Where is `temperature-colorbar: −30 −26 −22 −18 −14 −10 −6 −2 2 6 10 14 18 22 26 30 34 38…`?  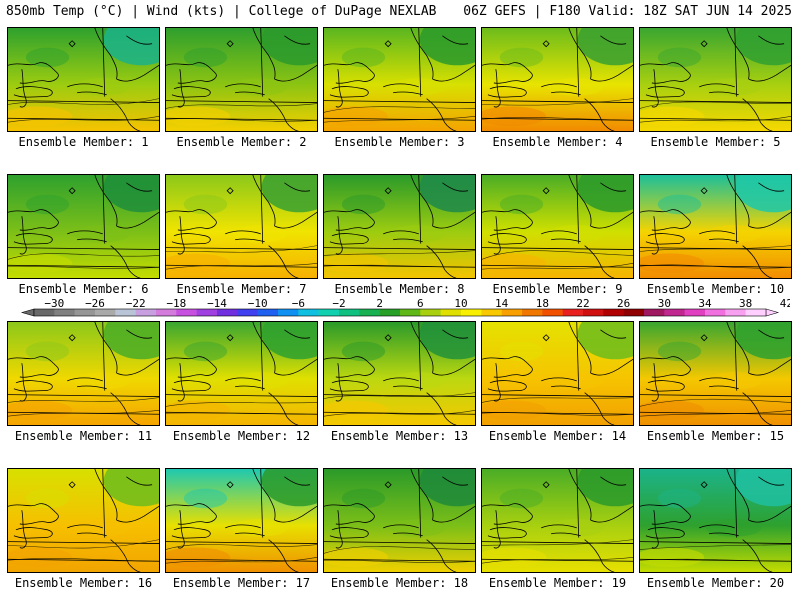
temperature-colorbar: −30 −26 −22 −18 −14 −10 −6 −2 2 6 10 14 18 22 26 30 34 38… is located at coordinates (400, 309).